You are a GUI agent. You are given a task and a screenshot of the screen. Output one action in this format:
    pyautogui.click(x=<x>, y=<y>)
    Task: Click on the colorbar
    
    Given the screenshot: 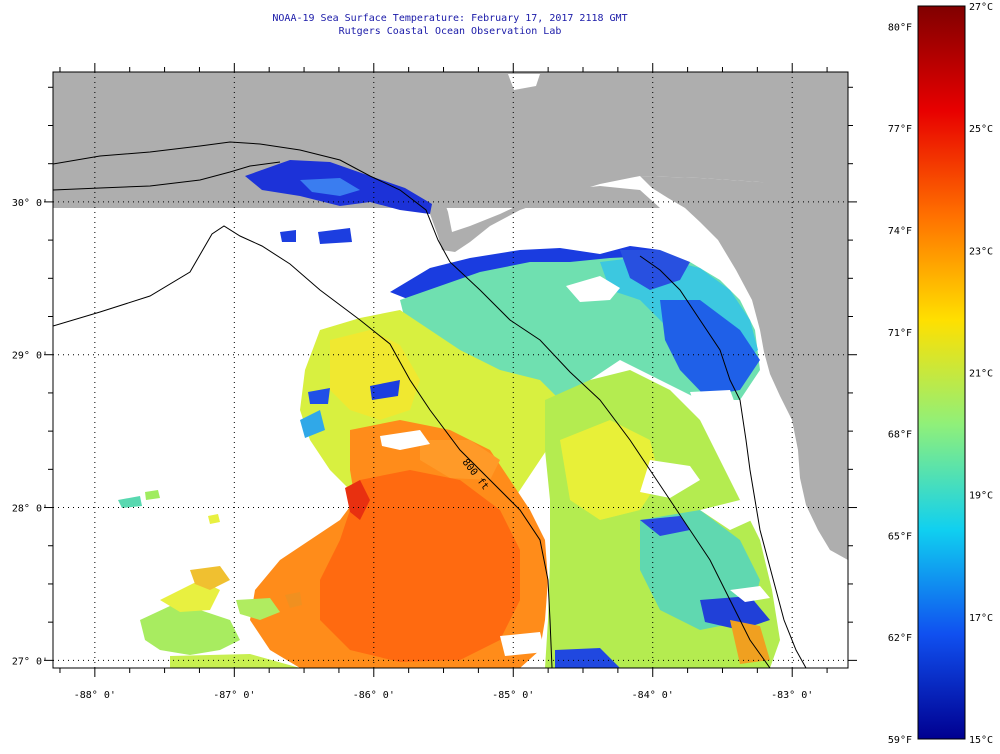 What is the action you would take?
    pyautogui.click(x=941, y=372)
    